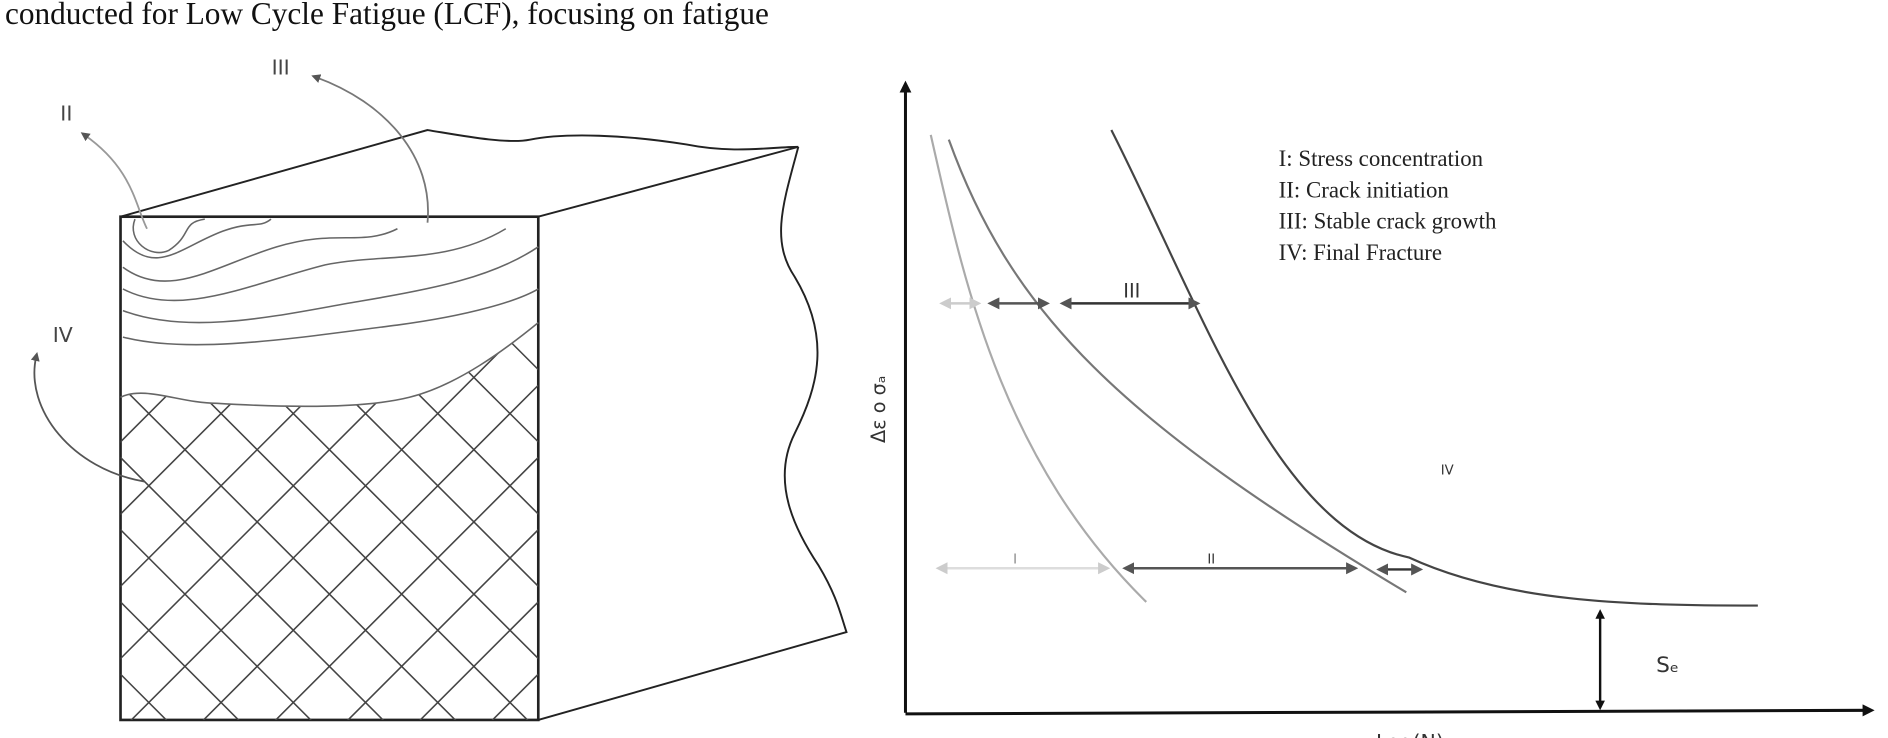 This screenshot has height=738, width=1888. What do you see at coordinates (1388, 221) in the screenshot?
I see `legend-entry: III: Stable crack growth` at bounding box center [1388, 221].